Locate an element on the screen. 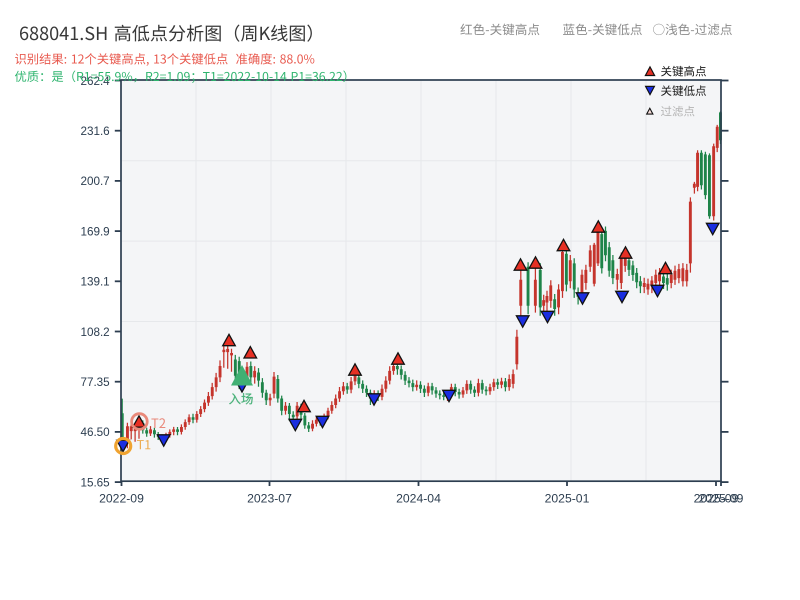 The width and height of the screenshot is (800, 600). svg-text: 108.2 is located at coordinates (94, 332).